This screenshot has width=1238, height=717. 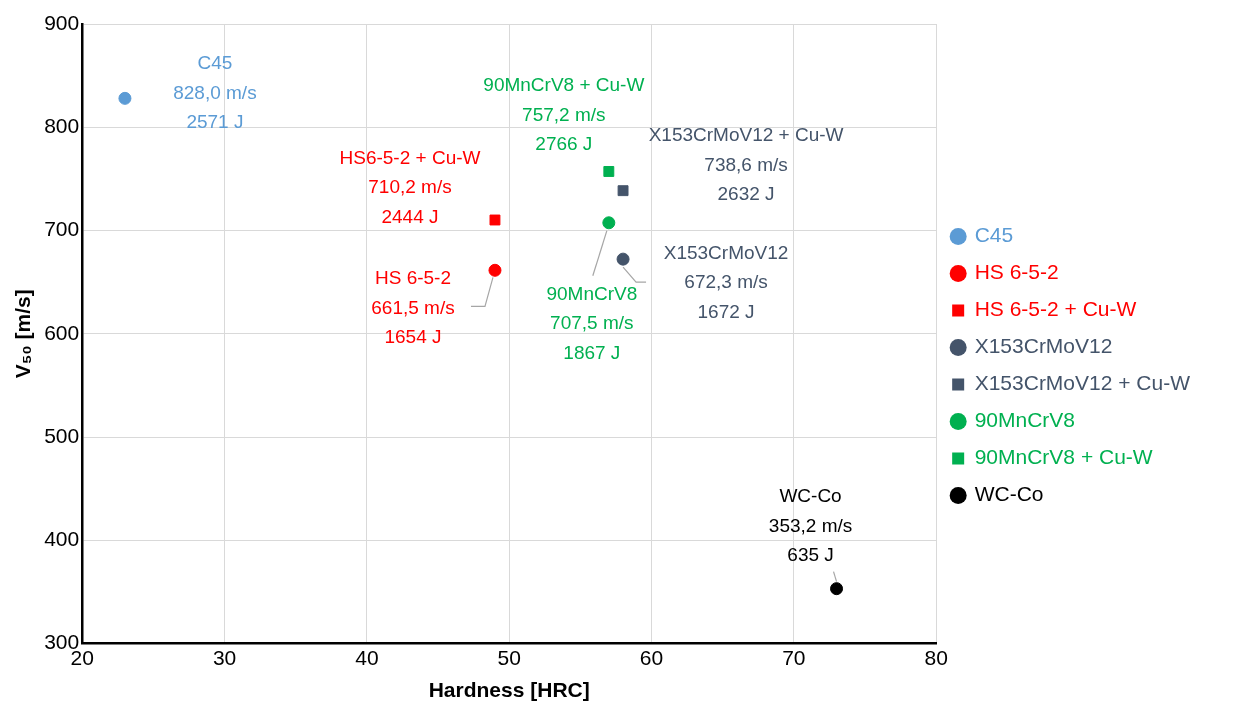 I want to click on annotation: HS6-5-2 + Cu-W 710,2 m/s 2444 J, so click(x=410, y=186).